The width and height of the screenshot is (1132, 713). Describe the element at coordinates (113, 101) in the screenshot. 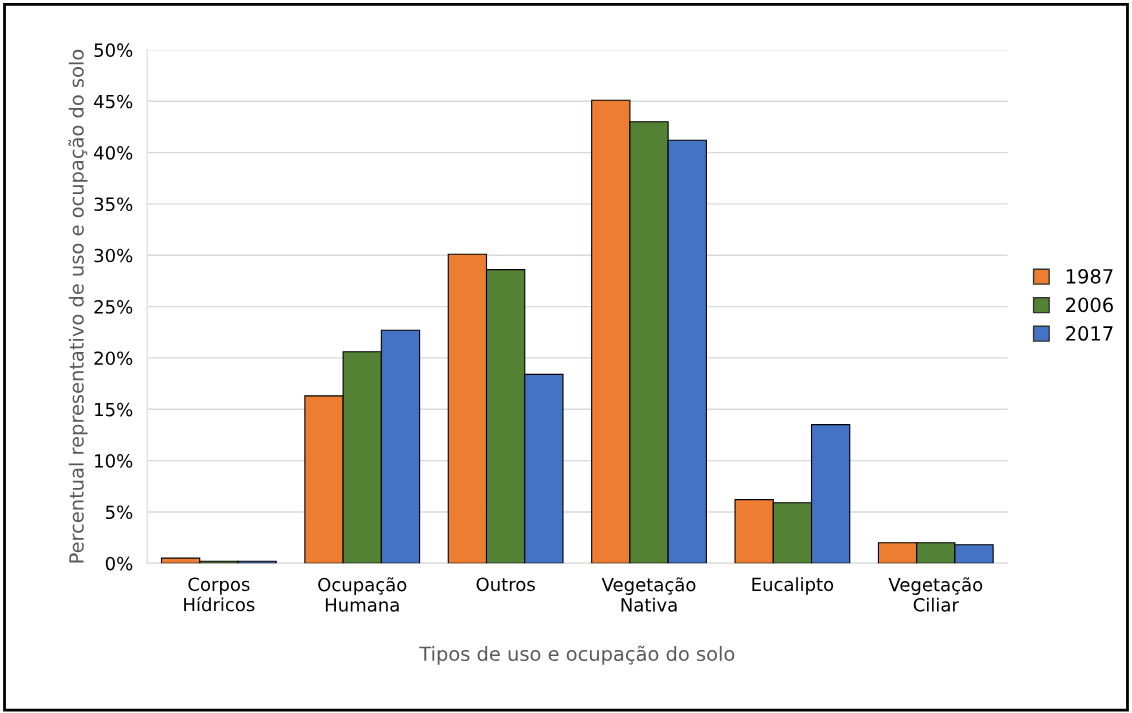

I see `y-tick-label: 45%` at that location.